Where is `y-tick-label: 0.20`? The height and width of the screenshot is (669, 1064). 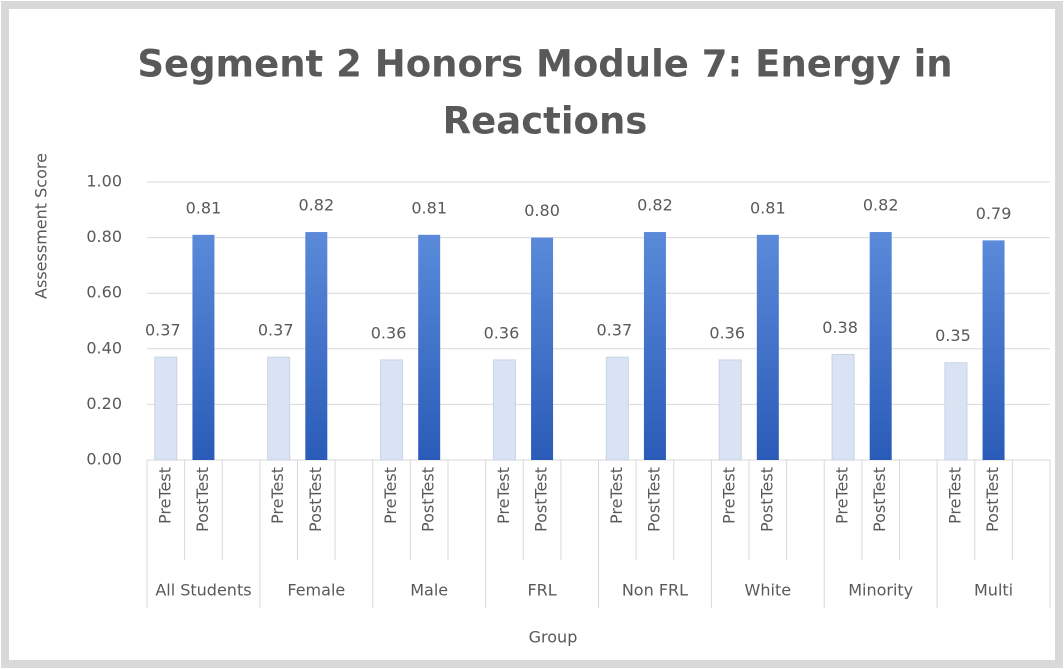 y-tick-label: 0.20 is located at coordinates (104, 403).